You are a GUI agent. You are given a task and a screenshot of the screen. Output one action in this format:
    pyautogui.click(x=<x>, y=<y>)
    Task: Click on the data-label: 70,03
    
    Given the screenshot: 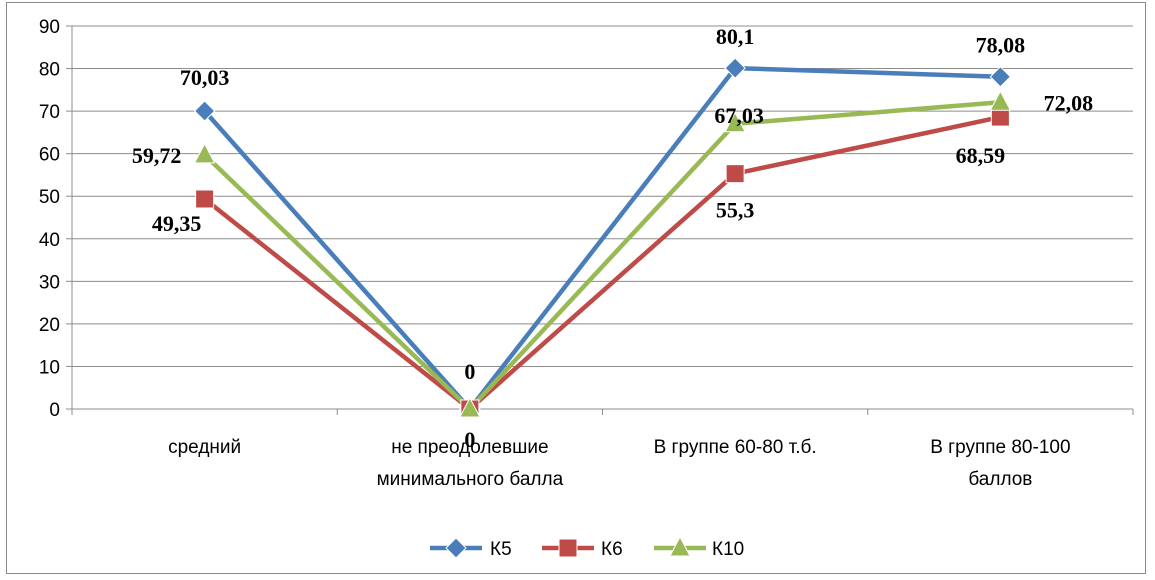 What is the action you would take?
    pyautogui.click(x=205, y=77)
    